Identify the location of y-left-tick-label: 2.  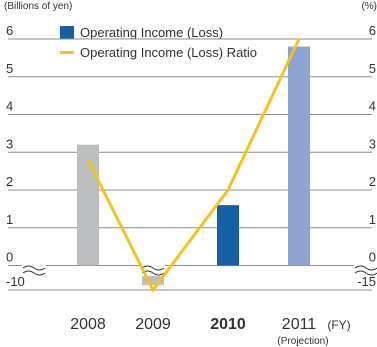
(9, 181).